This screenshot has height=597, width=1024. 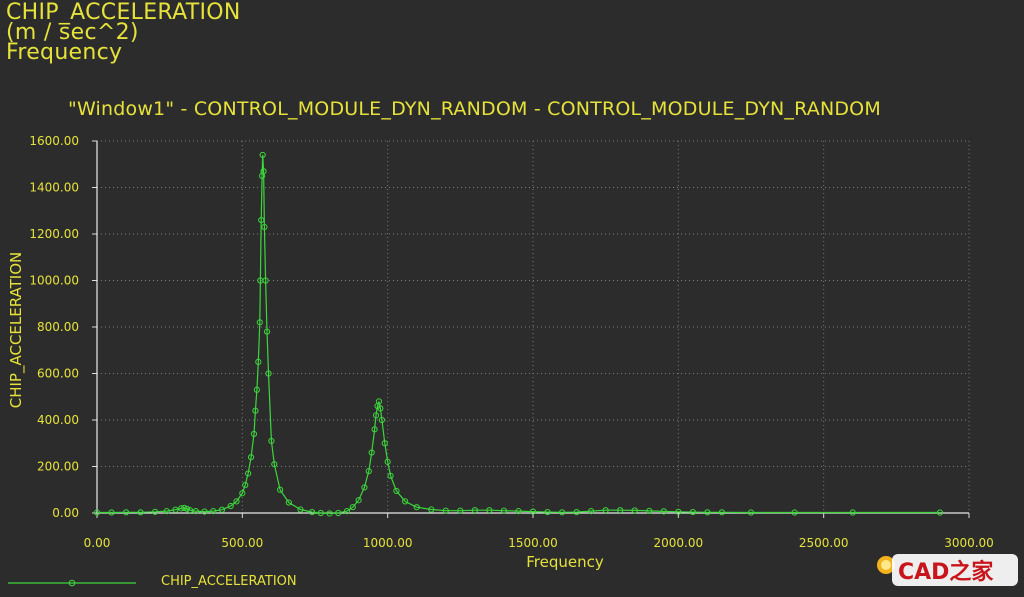 What do you see at coordinates (123, 12) in the screenshot?
I see `quantity-heading: CHIP_ACCELERATION` at bounding box center [123, 12].